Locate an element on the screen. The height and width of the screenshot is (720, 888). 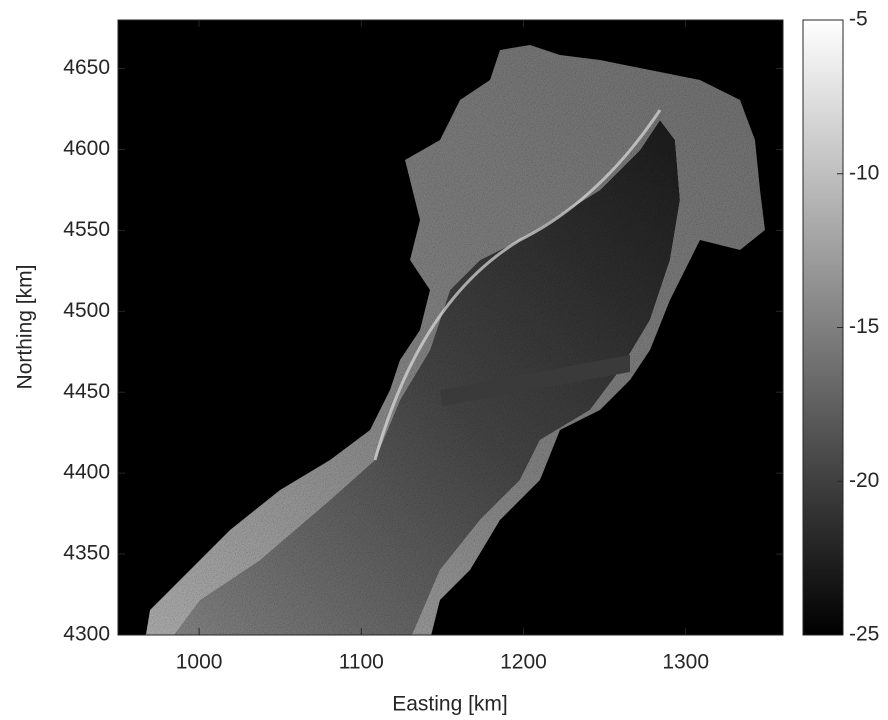
x-tick-label: 1300 is located at coordinates (685, 662).